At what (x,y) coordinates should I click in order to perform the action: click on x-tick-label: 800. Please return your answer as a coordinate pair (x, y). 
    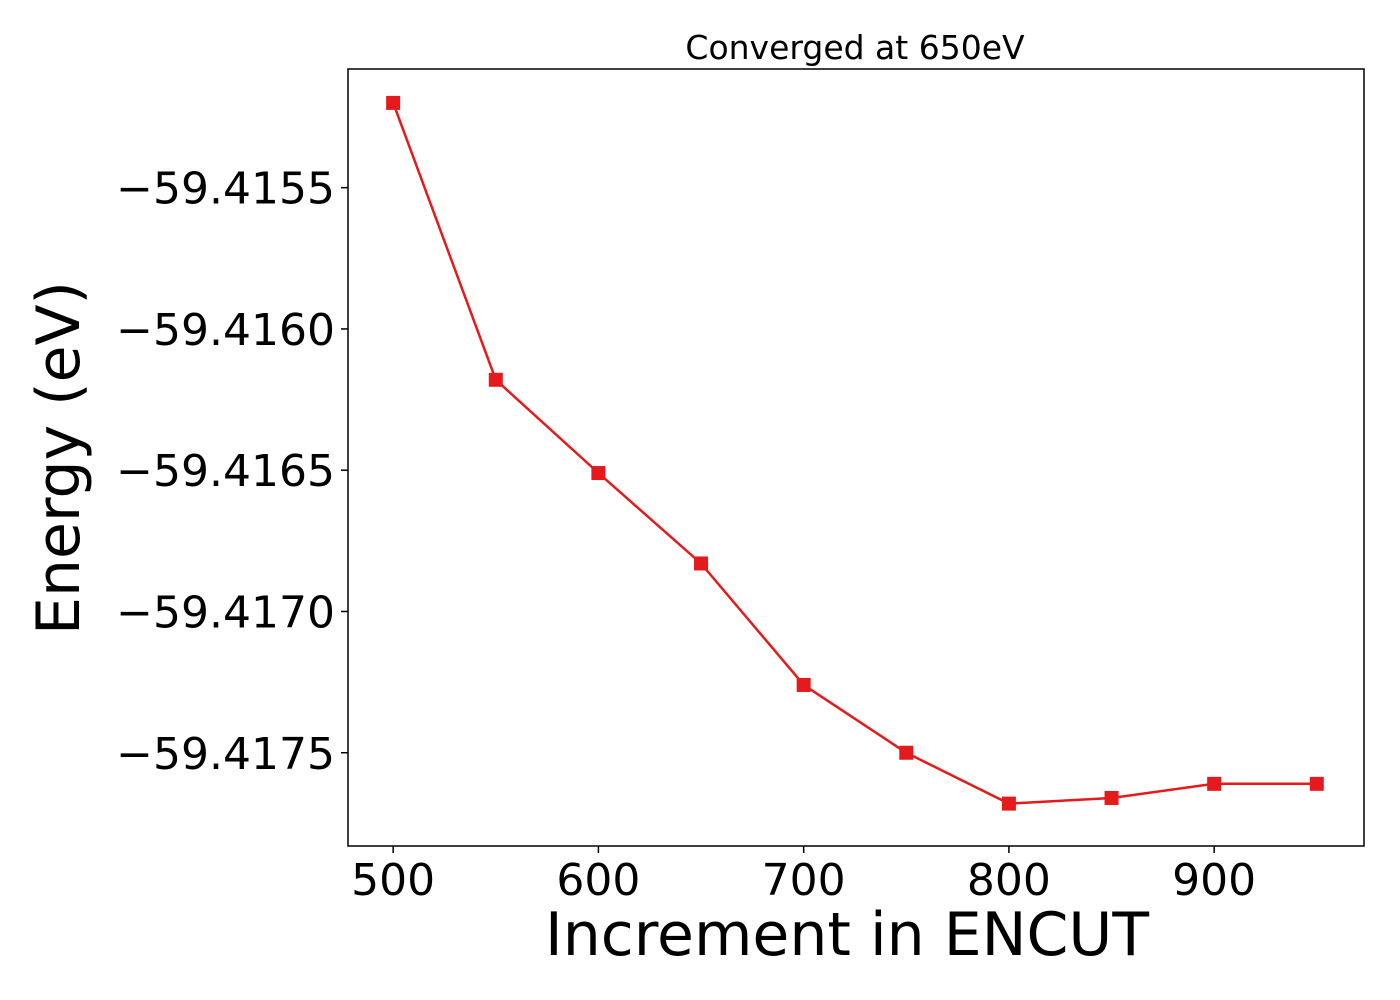
    Looking at the image, I should click on (1009, 880).